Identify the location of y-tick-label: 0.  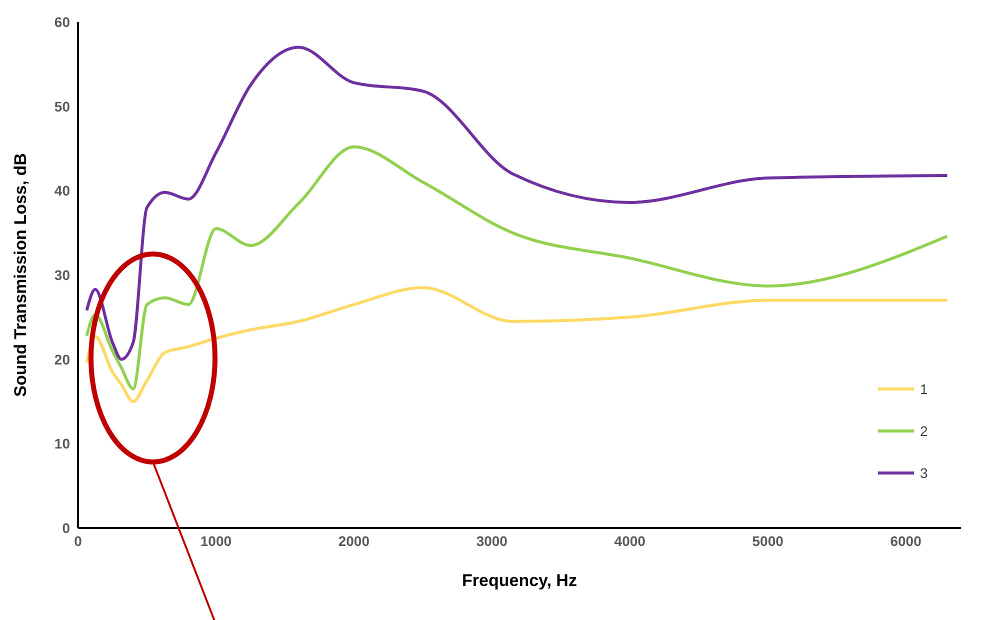
(66, 528).